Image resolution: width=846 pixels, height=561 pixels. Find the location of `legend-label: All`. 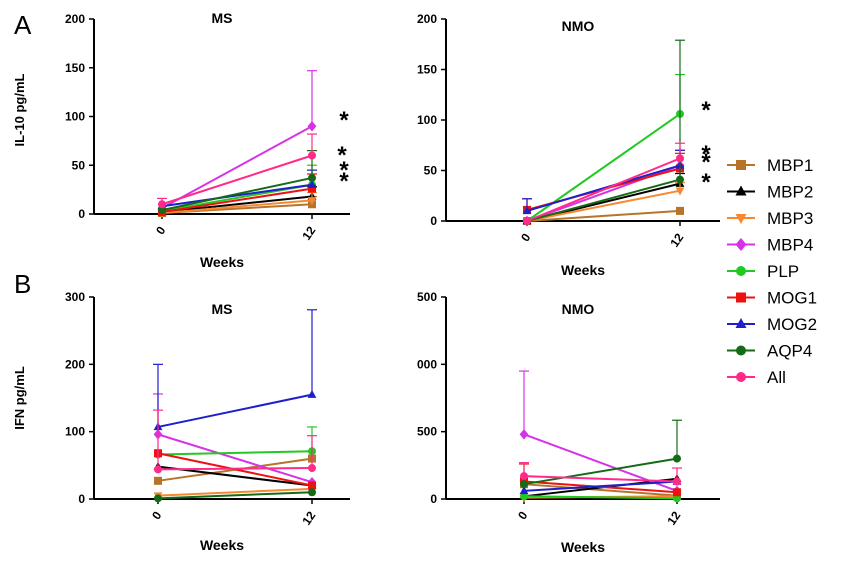

legend-label: All is located at coordinates (776, 377).